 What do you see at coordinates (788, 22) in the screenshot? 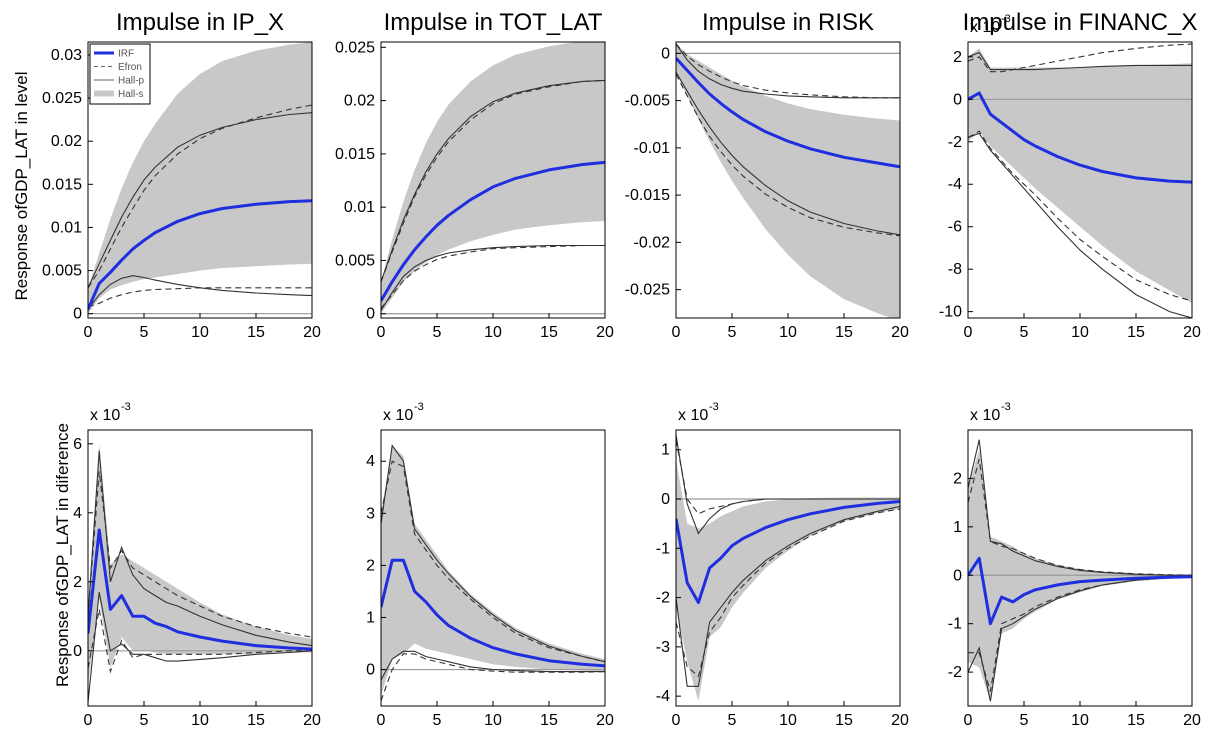
I see `panel-title: Impulse in RISK` at bounding box center [788, 22].